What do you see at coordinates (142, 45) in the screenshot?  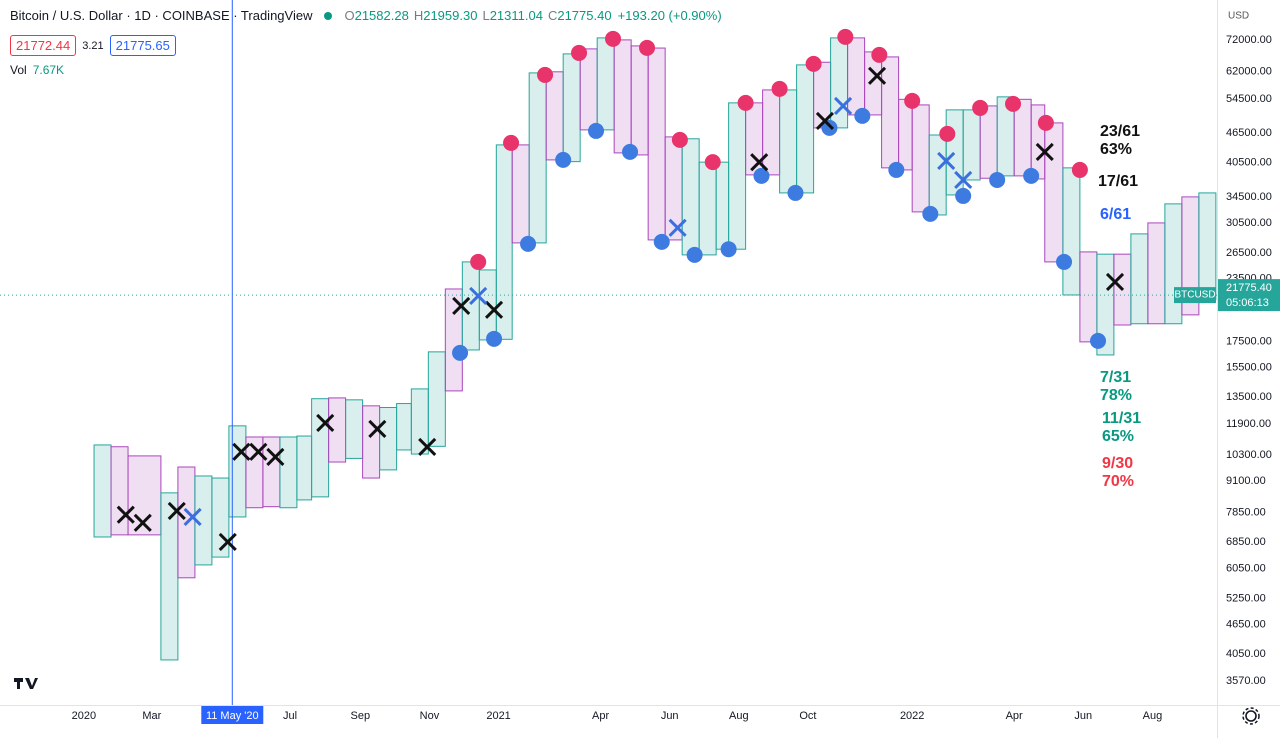 I see `ask: 21775.65` at bounding box center [142, 45].